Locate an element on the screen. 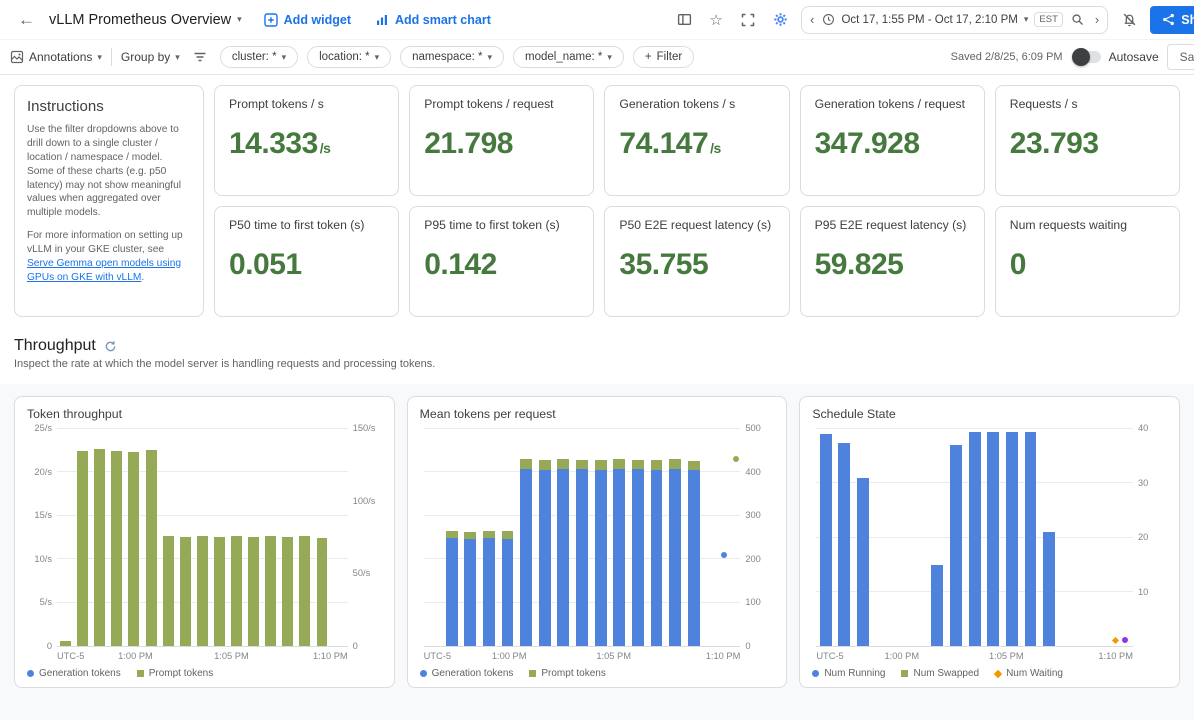 The width and height of the screenshot is (1194, 720). fullscreen-icon is located at coordinates (748, 20).